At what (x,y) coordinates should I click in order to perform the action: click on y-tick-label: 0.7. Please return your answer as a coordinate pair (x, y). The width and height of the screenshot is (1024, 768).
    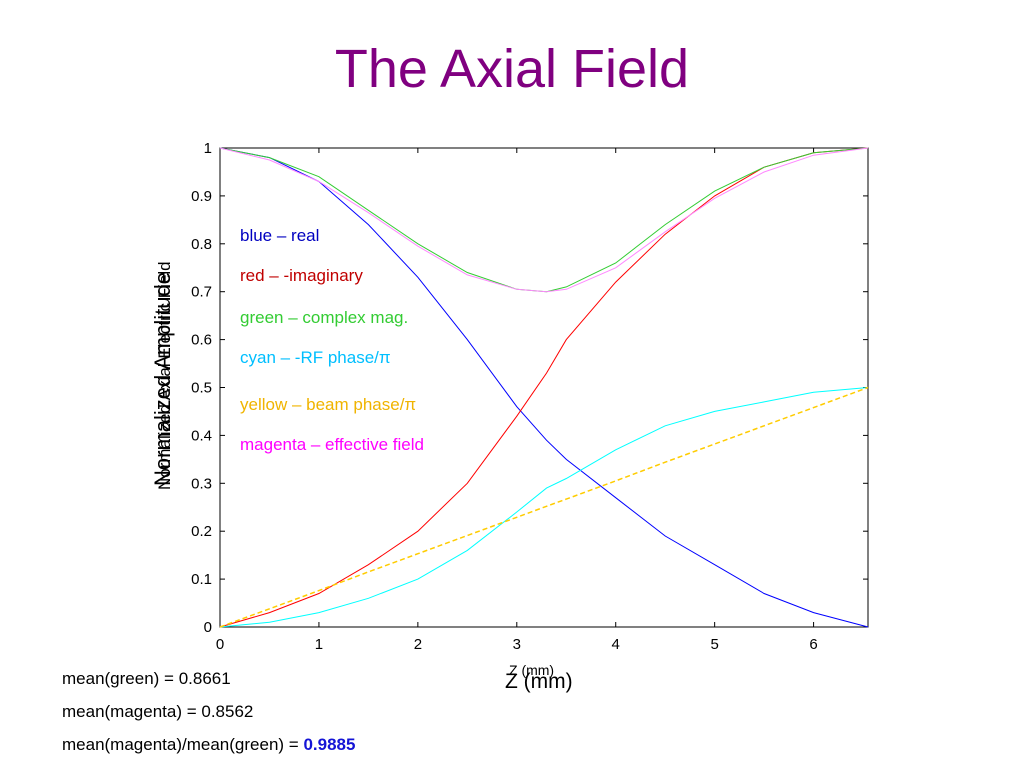
    Looking at the image, I should click on (201, 292).